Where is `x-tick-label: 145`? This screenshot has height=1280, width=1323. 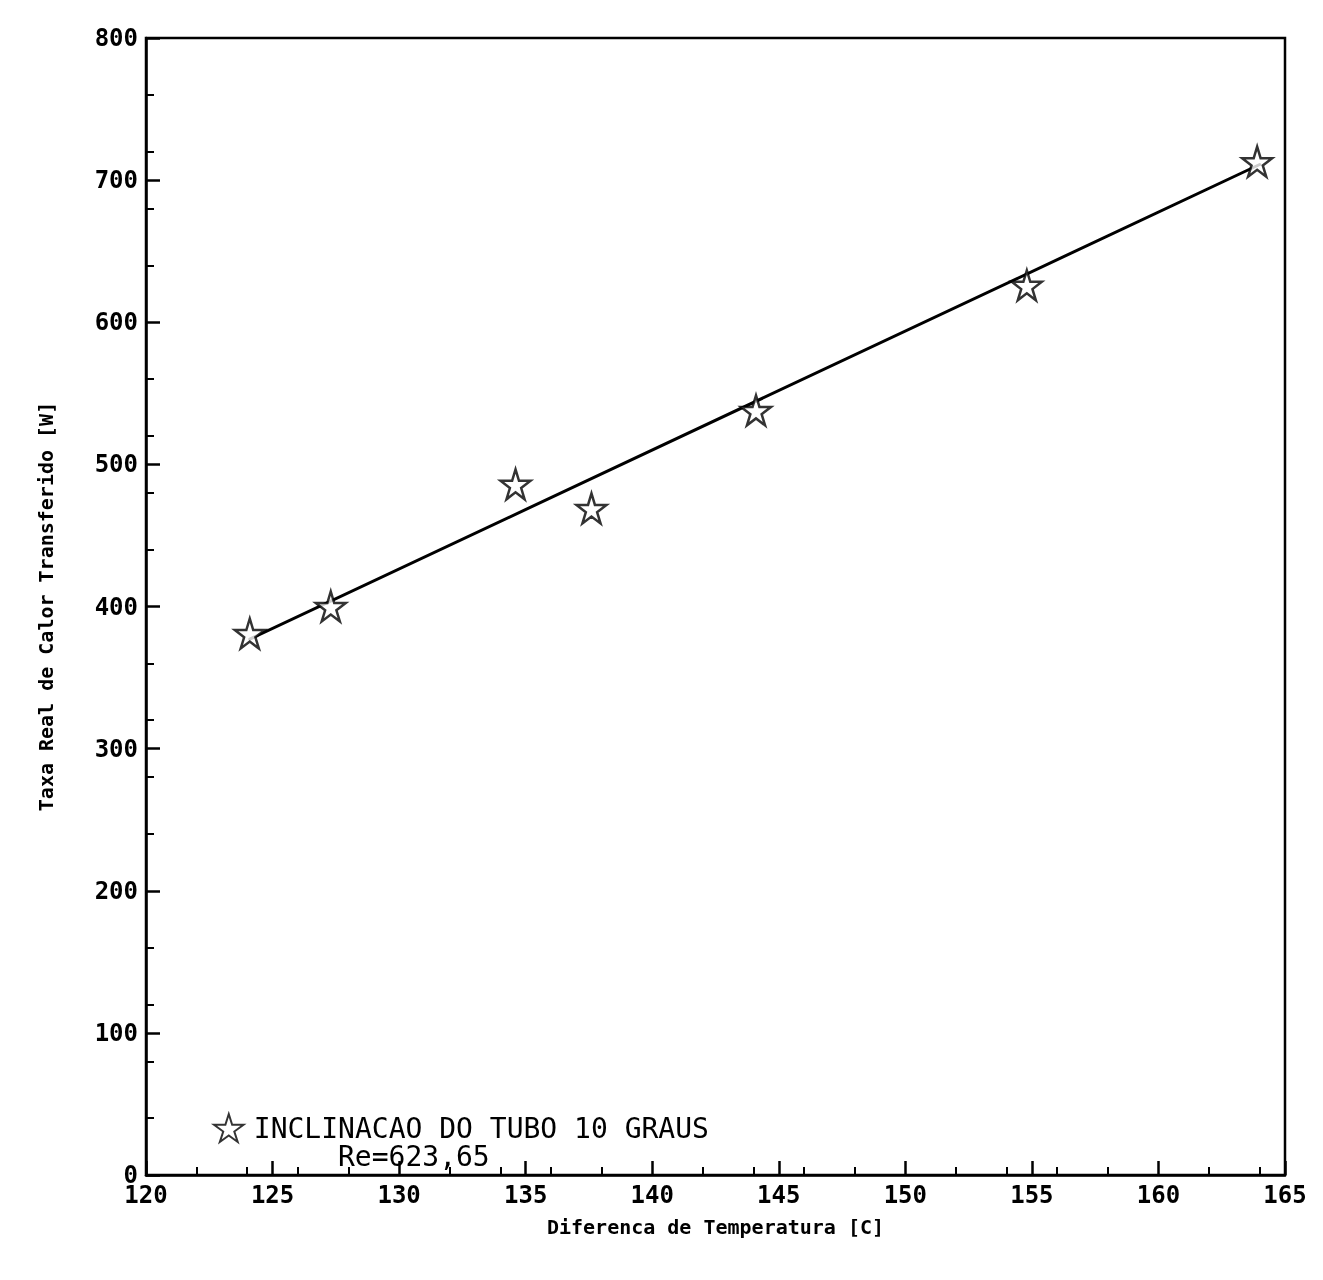 x-tick-label: 145 is located at coordinates (779, 1195).